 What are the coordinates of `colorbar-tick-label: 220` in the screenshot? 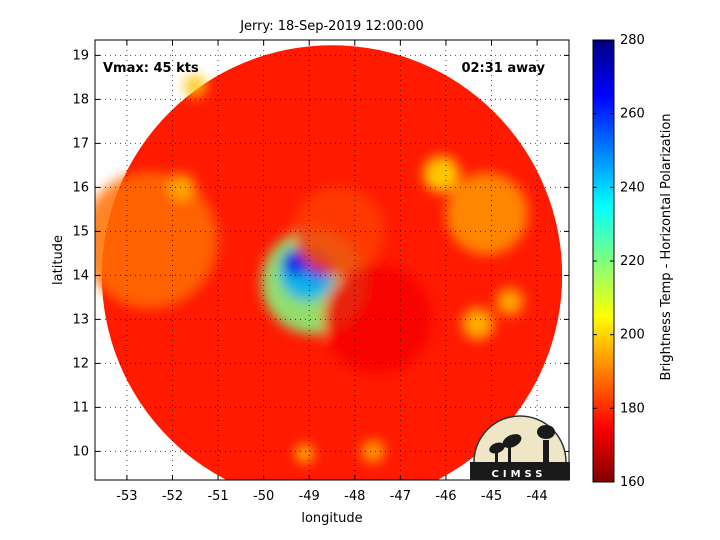 It's located at (632, 261).